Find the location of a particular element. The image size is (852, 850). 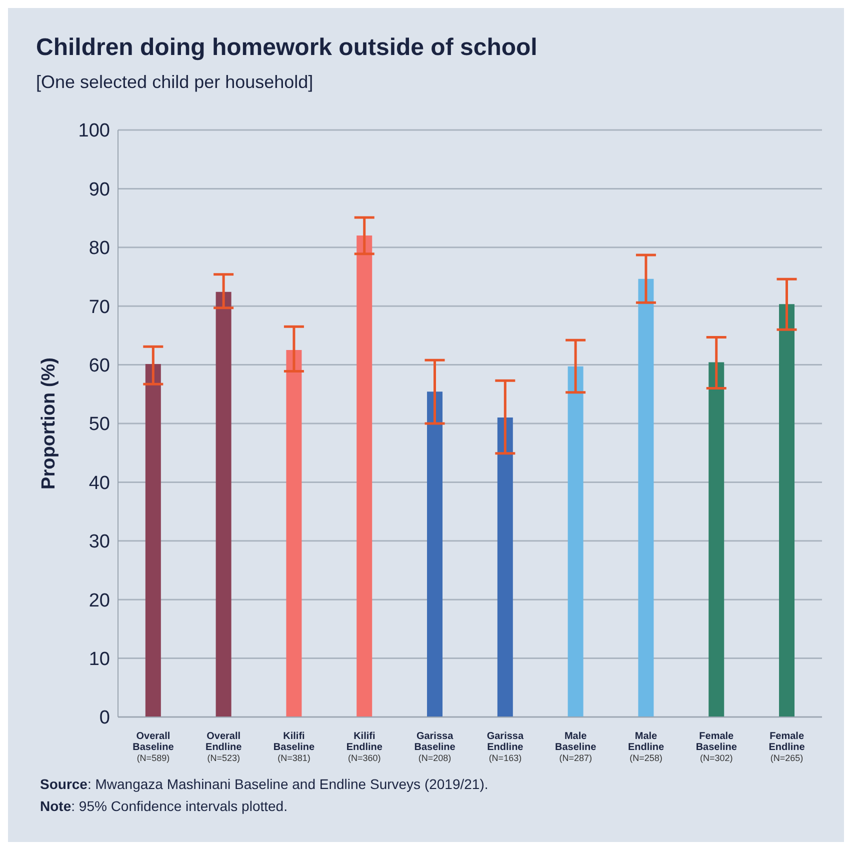

x-tick-label: Overall Endline (N=523) is located at coordinates (224, 747).